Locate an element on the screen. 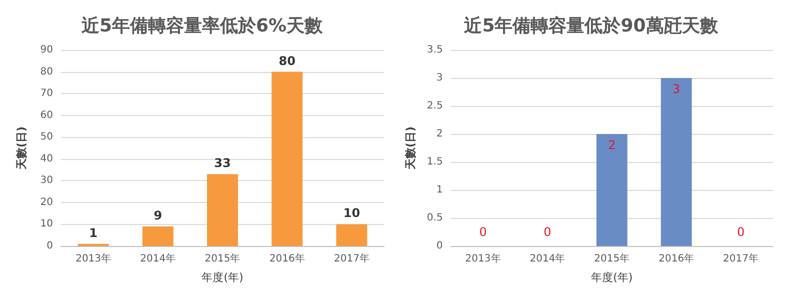 This screenshot has width=793, height=300. y-tick-label: 40 is located at coordinates (46, 158).